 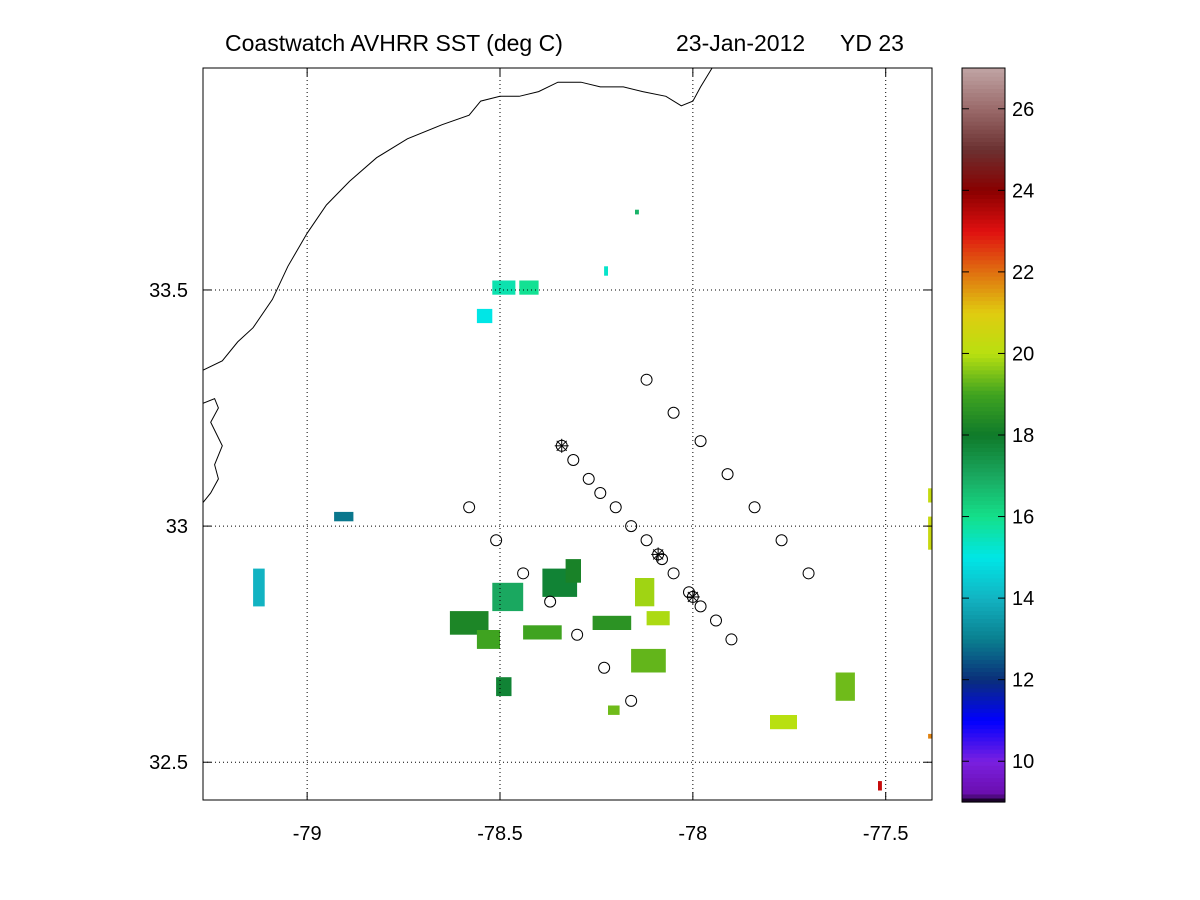 I want to click on product-title: Coastwatch AVHRR SST (deg C), so click(x=394, y=43).